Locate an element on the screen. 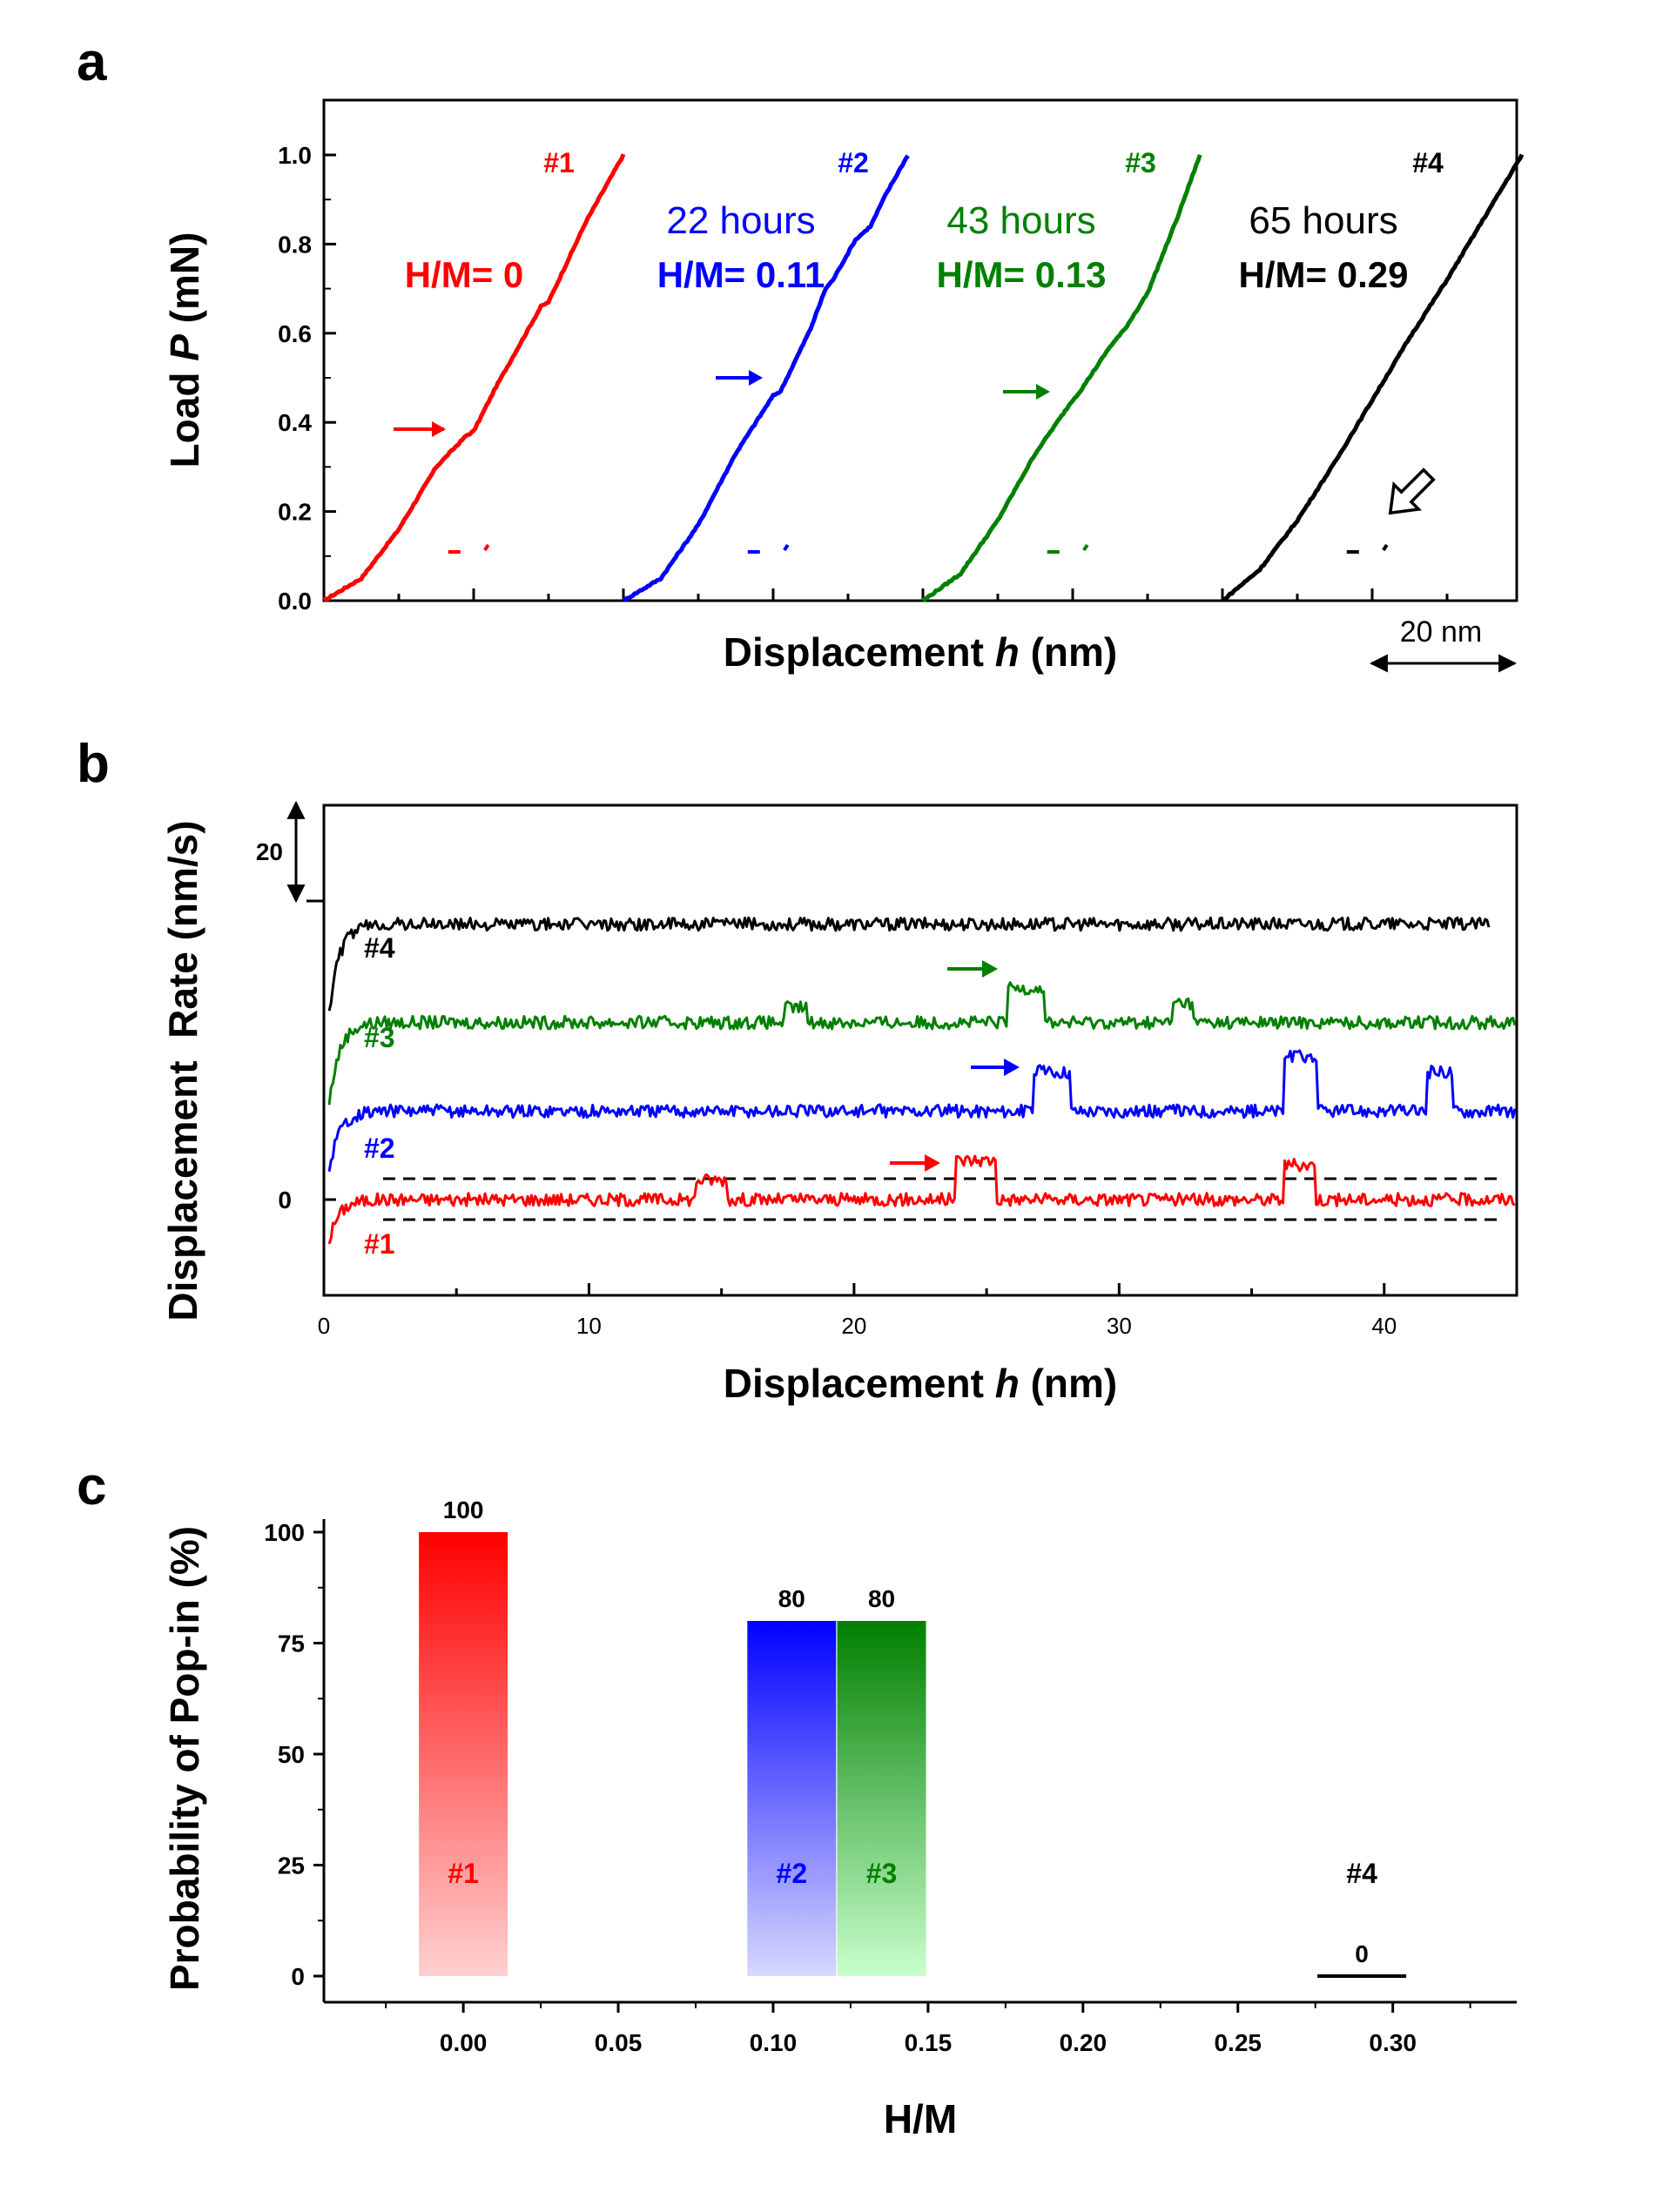  duration-label: 65 hours is located at coordinates (1323, 220).